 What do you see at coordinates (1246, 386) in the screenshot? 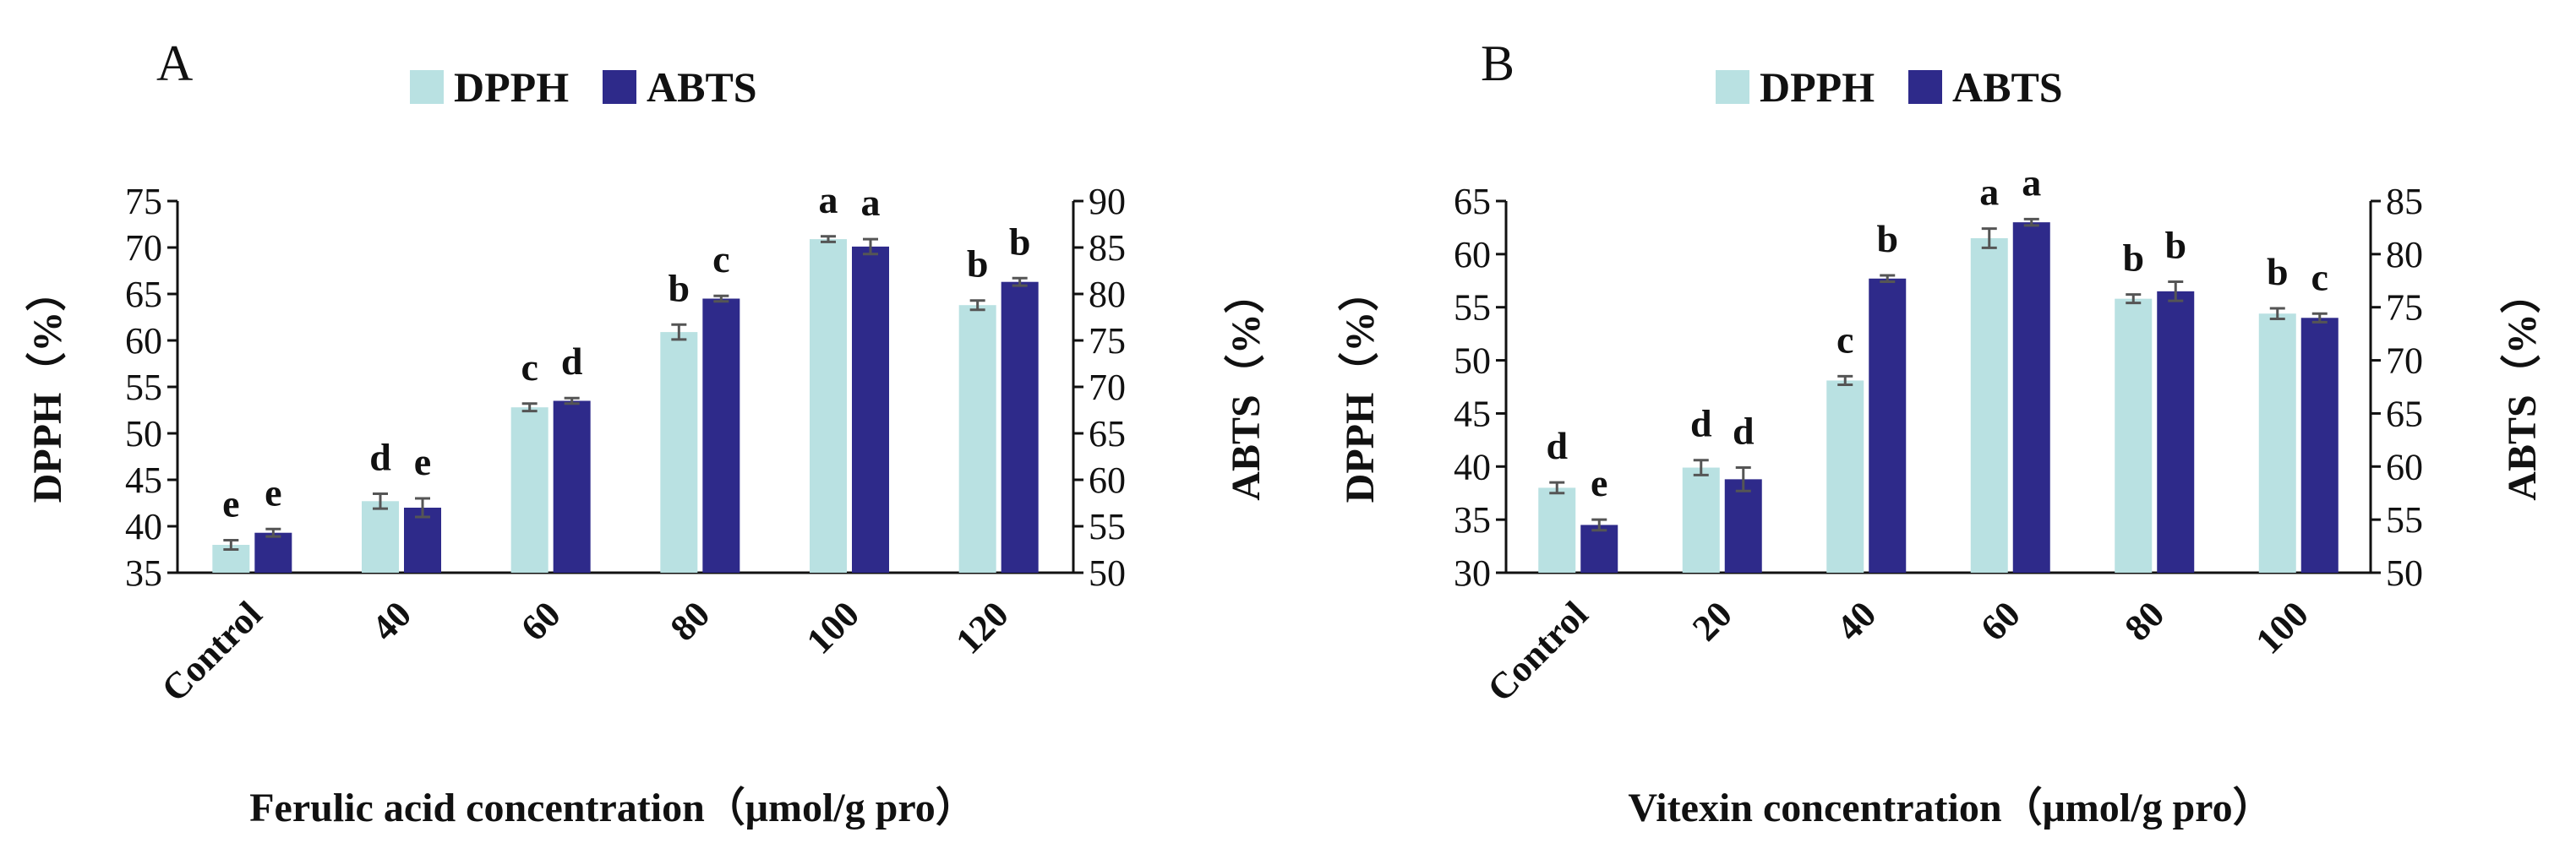
I see `y-axis-title-right: ABTS（%）` at bounding box center [1246, 386].